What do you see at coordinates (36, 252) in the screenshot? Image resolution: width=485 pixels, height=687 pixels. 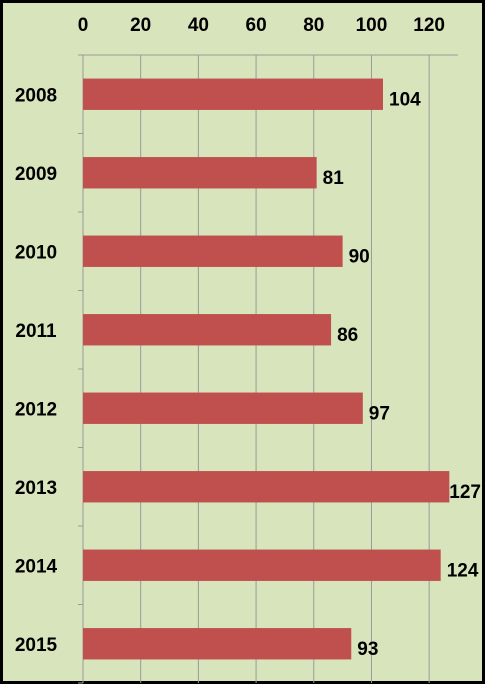 I see `category-label-2010: 2010` at bounding box center [36, 252].